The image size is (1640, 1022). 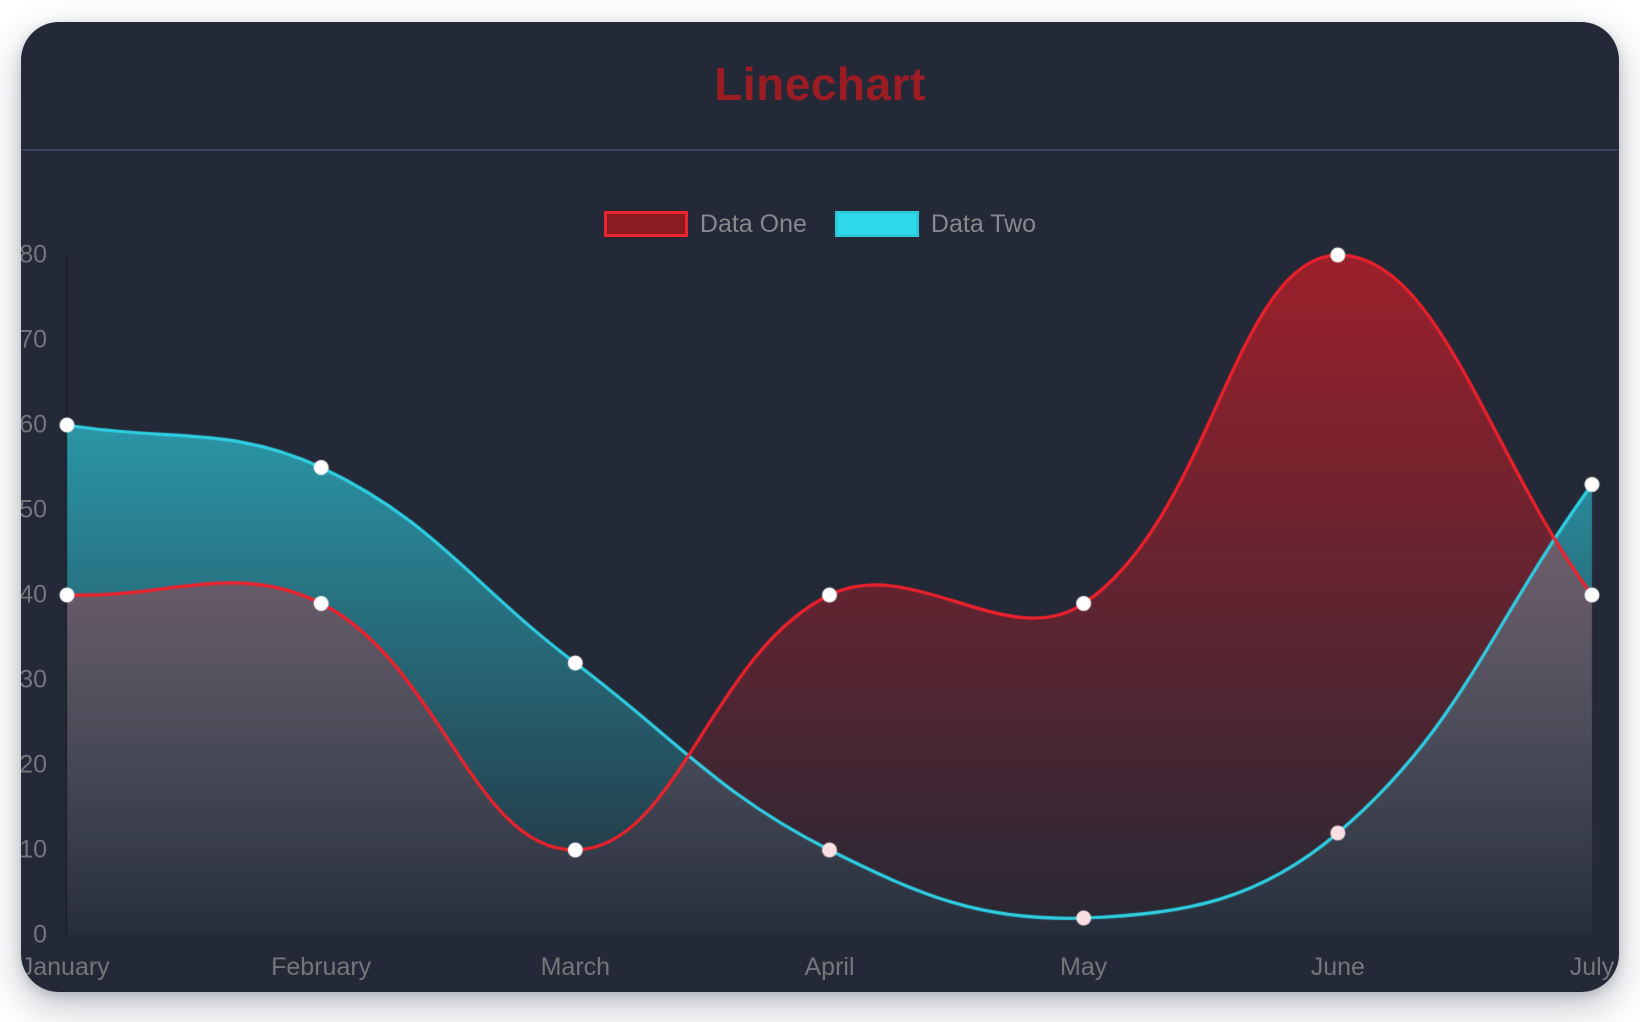 What do you see at coordinates (1337, 967) in the screenshot?
I see `x-axis-tick-june: June` at bounding box center [1337, 967].